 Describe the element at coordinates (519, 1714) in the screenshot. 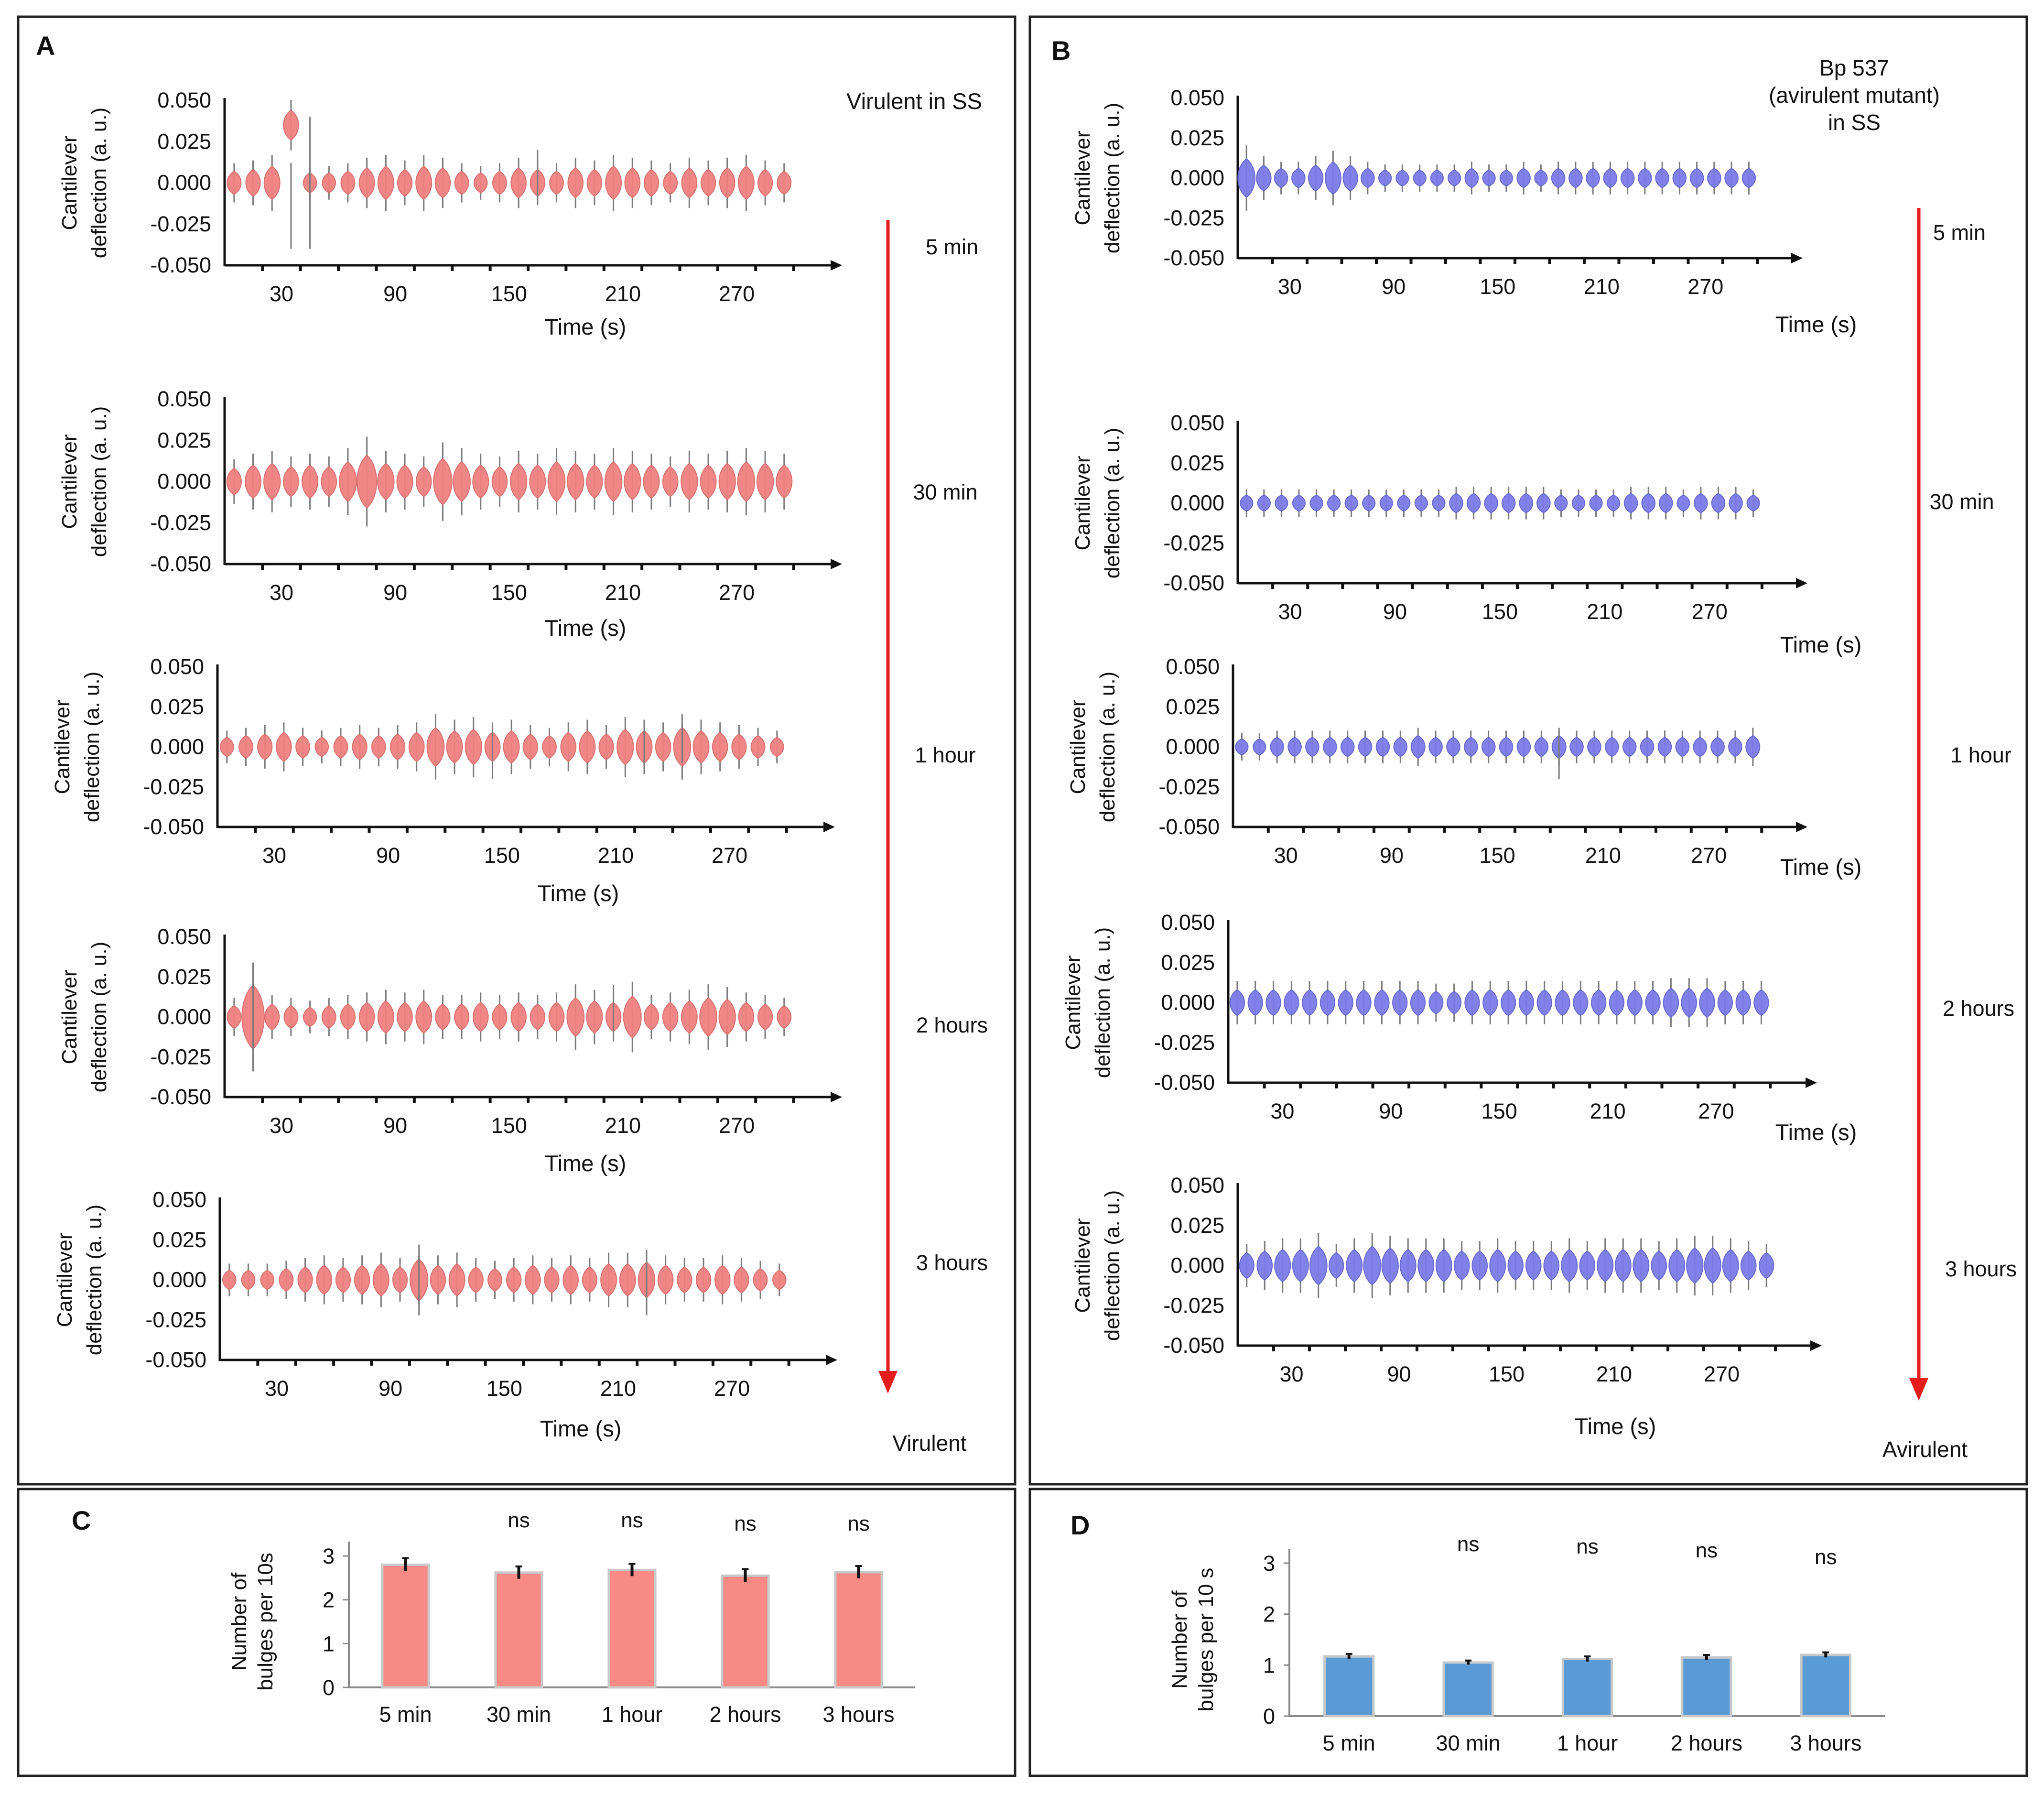

I see `category-label: 30 min` at that location.